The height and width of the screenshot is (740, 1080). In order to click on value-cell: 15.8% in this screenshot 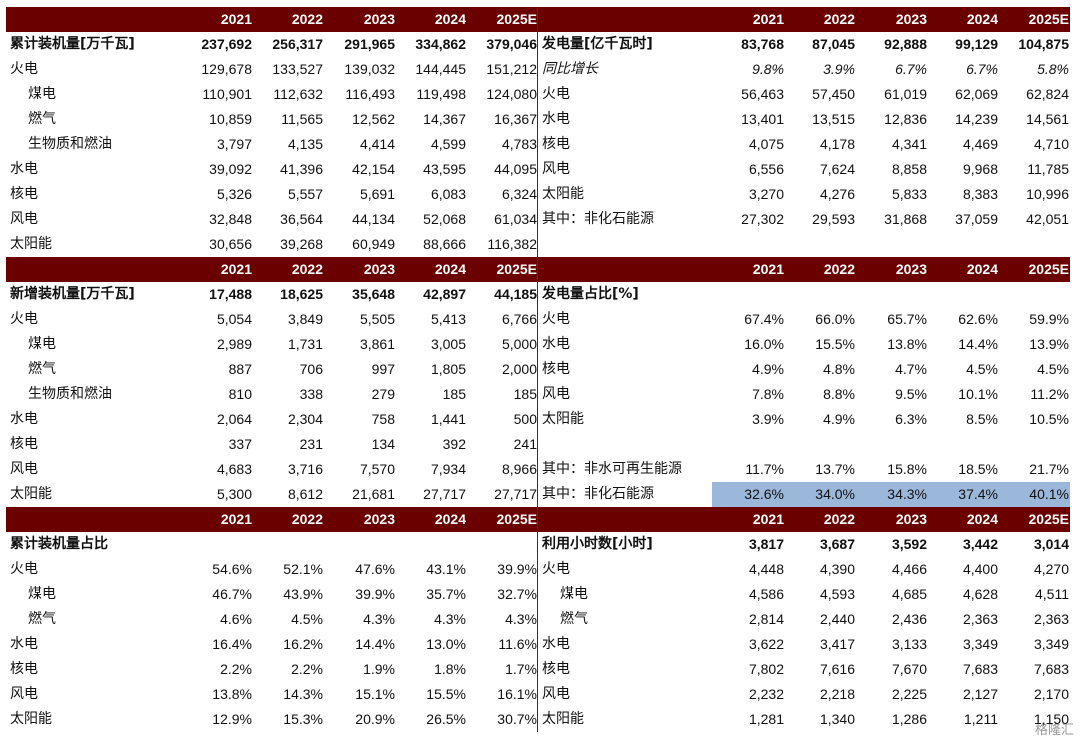, I will do `click(907, 469)`.